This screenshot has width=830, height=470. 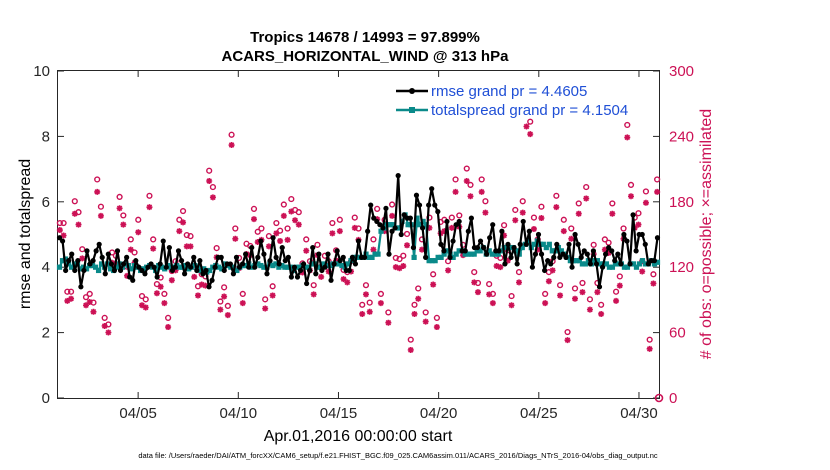 What do you see at coordinates (639, 413) in the screenshot?
I see `x-tick-label: 04/30` at bounding box center [639, 413].